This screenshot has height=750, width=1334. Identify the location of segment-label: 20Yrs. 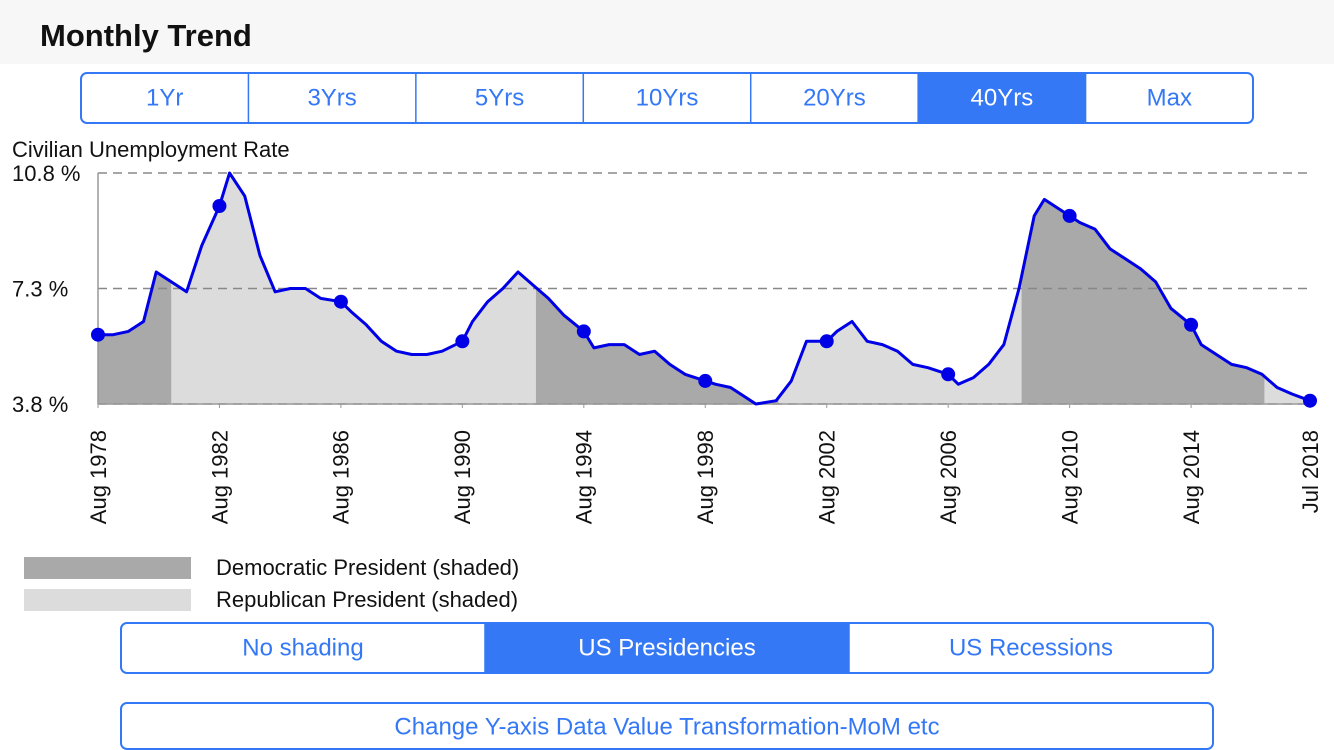
(834, 97).